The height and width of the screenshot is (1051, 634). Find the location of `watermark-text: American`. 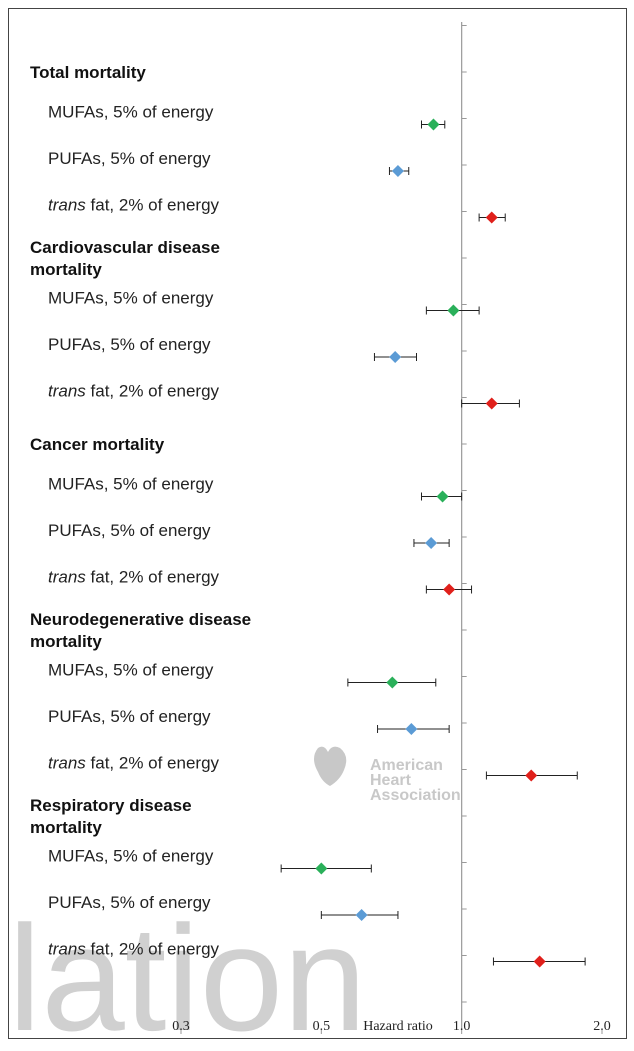

watermark-text: American is located at coordinates (406, 765).